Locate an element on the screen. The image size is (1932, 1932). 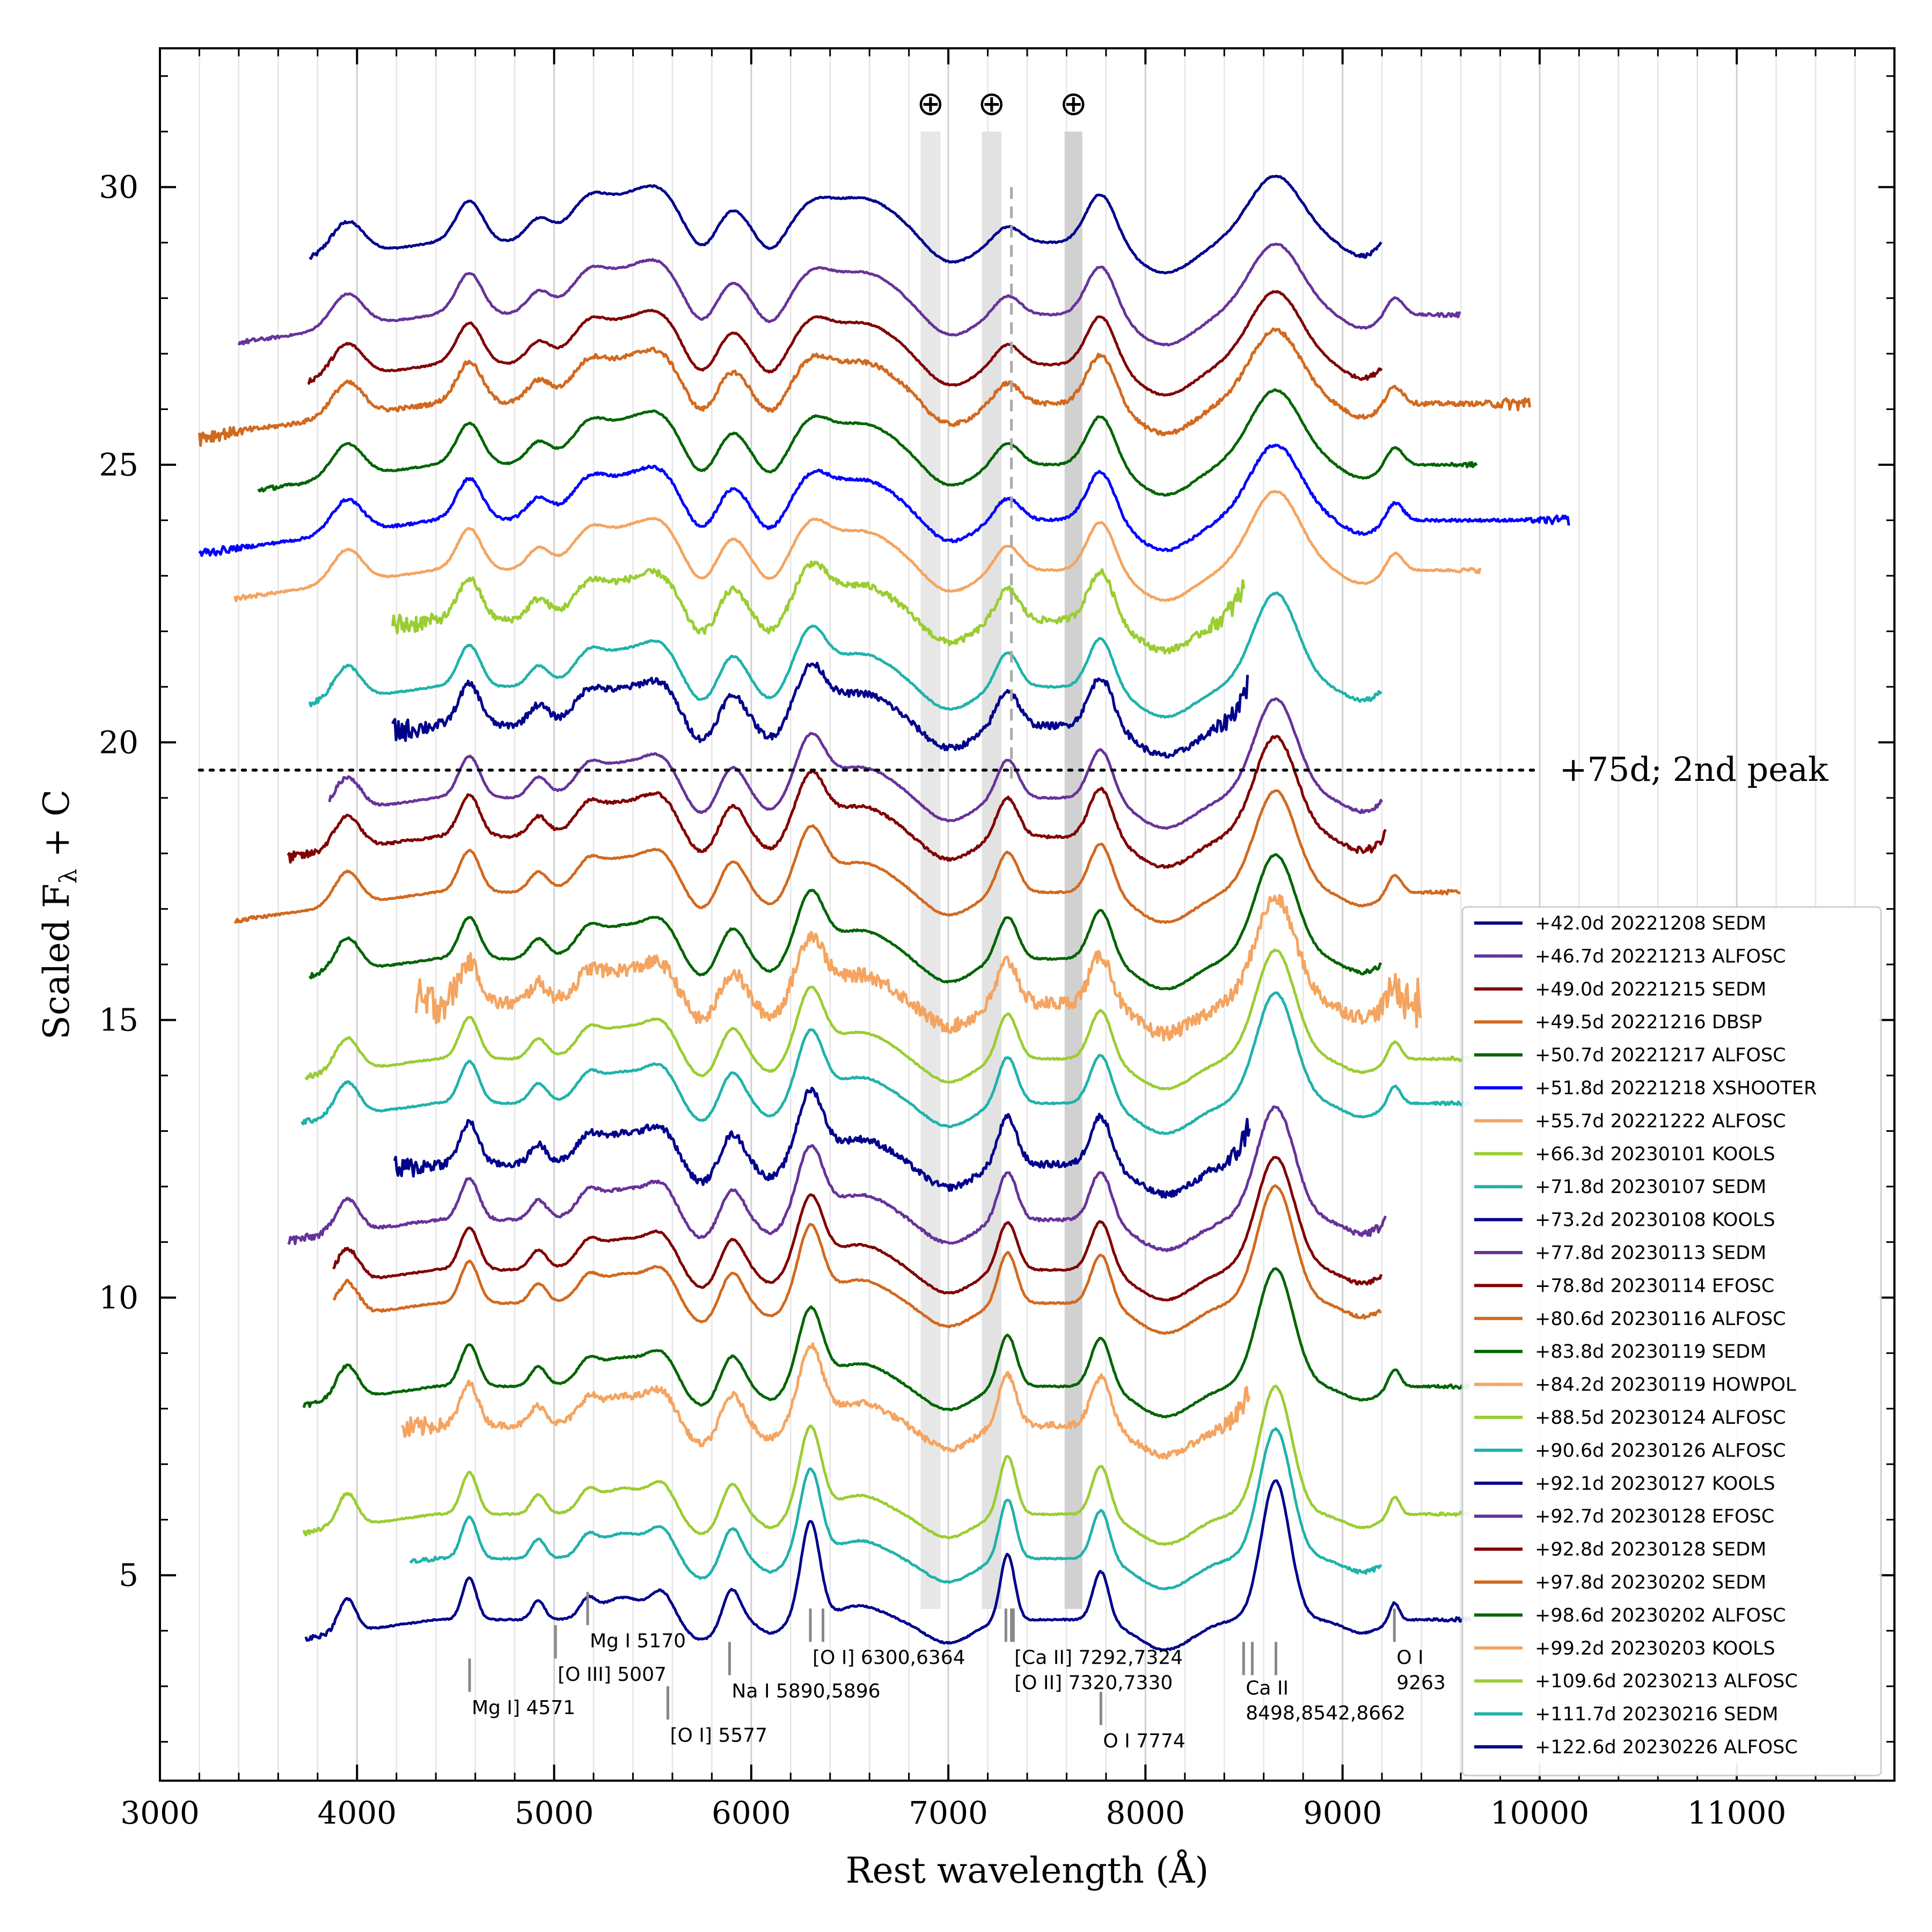
legend-entry: +92.1d 20230127 KOOLS is located at coordinates (1655, 1484).